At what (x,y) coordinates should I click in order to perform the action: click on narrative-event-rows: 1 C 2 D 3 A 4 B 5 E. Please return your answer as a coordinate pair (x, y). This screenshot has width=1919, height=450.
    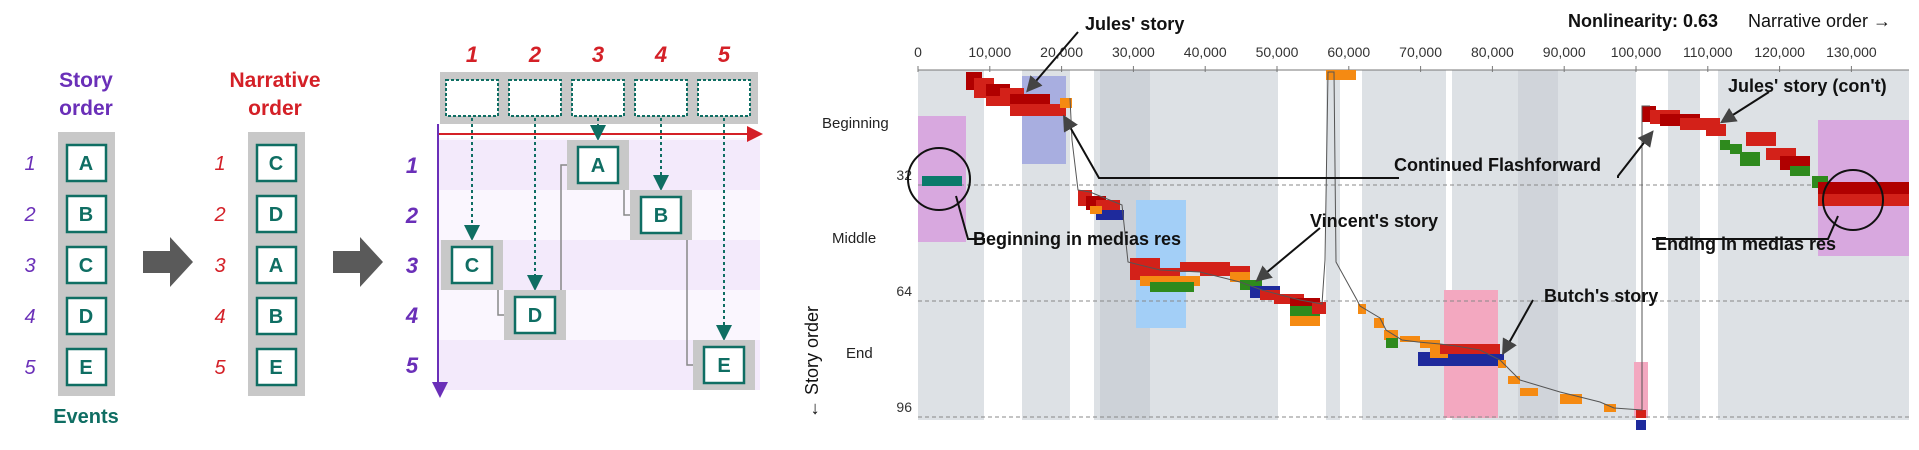
    Looking at the image, I should click on (255, 265).